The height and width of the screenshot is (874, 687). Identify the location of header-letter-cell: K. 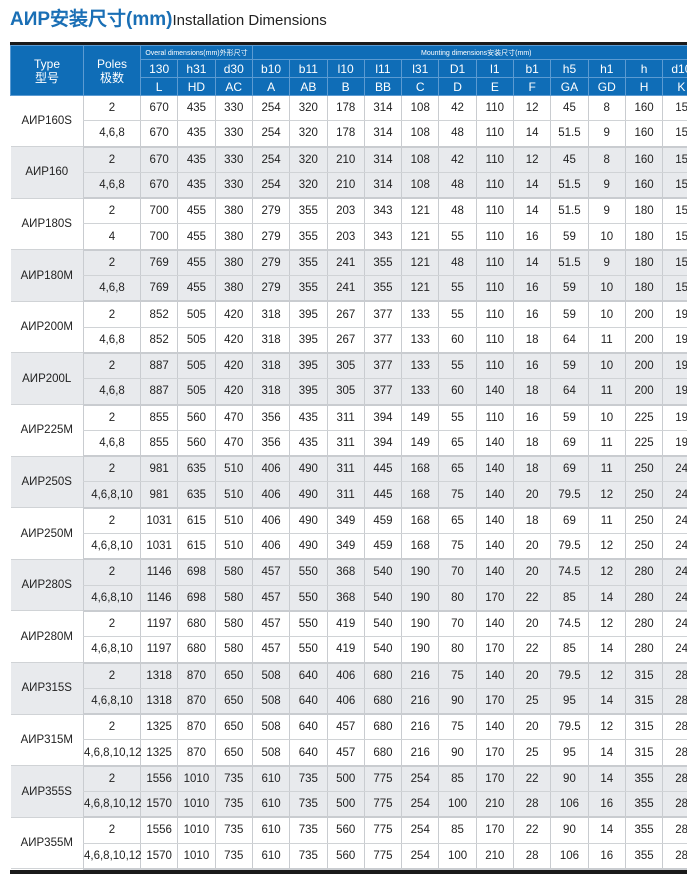
(675, 87).